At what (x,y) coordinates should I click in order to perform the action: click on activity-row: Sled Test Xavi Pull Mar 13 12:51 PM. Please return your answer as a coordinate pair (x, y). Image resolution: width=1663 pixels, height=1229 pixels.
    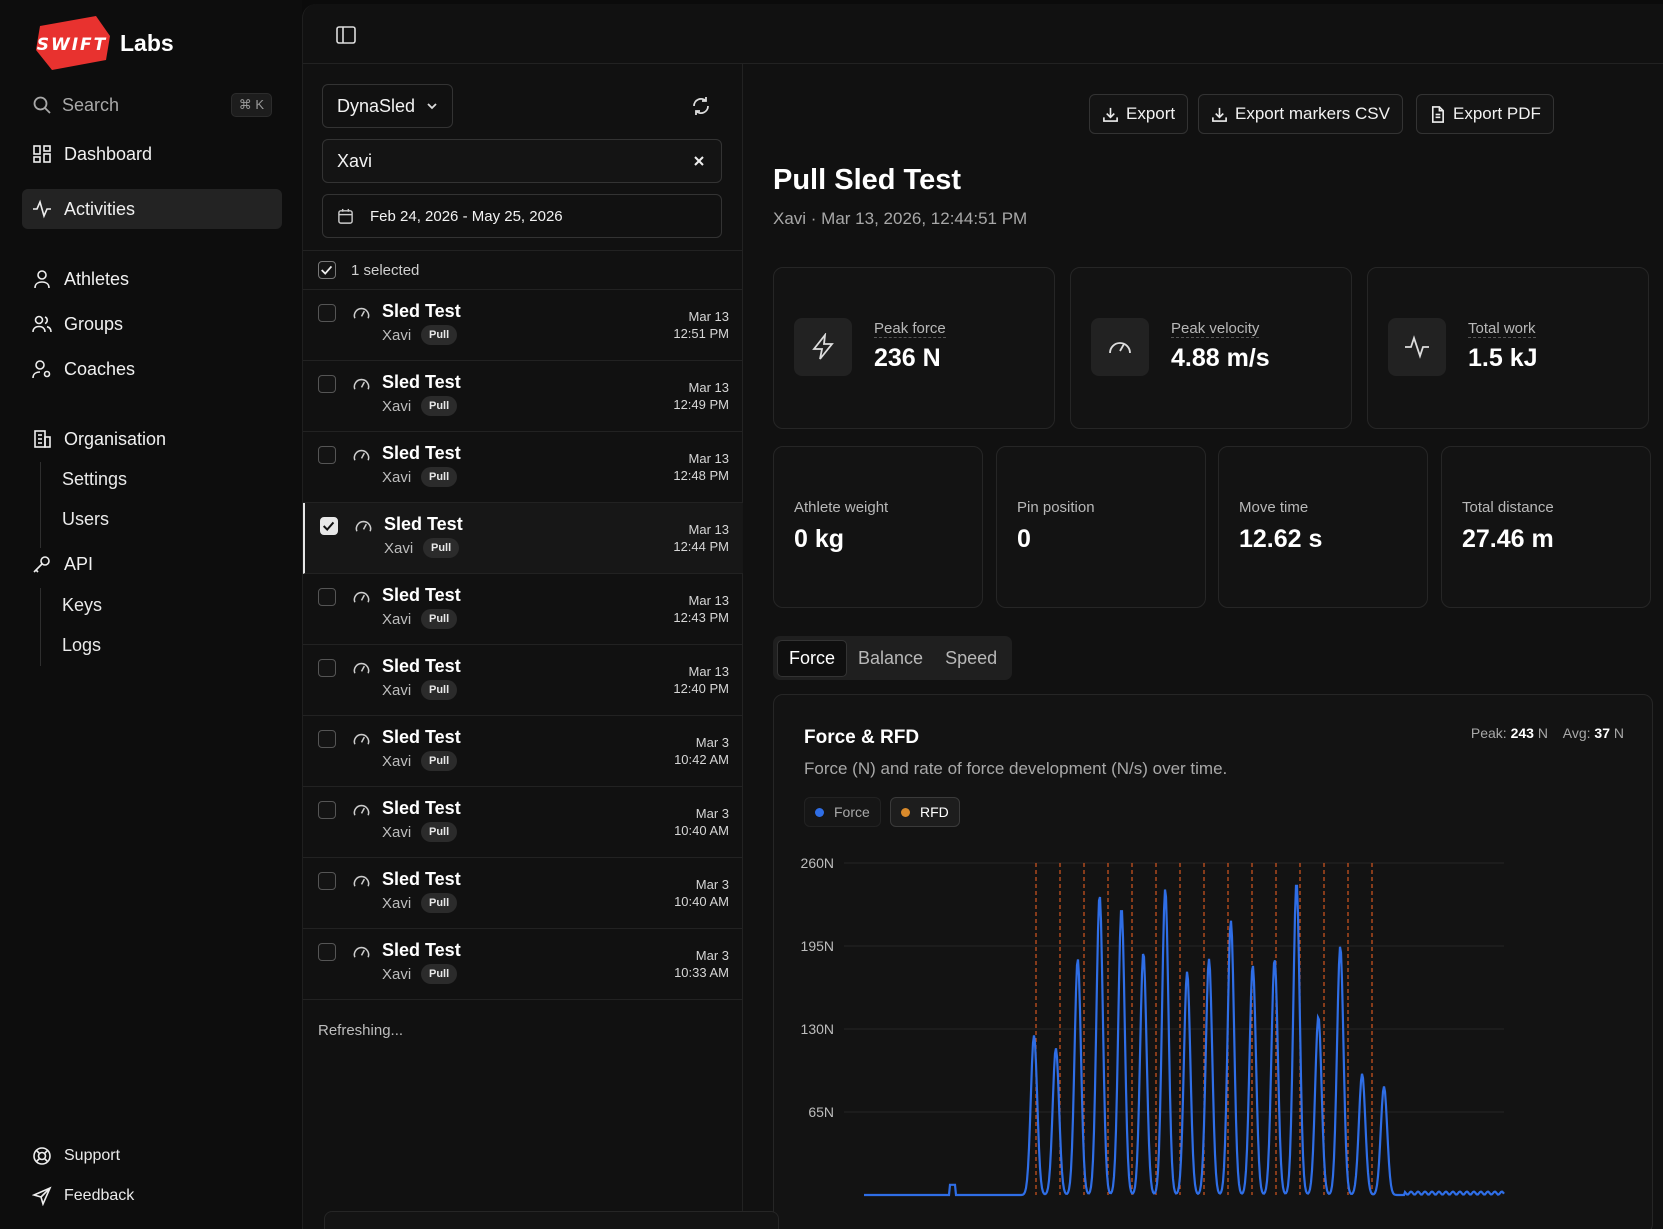
    Looking at the image, I should click on (523, 325).